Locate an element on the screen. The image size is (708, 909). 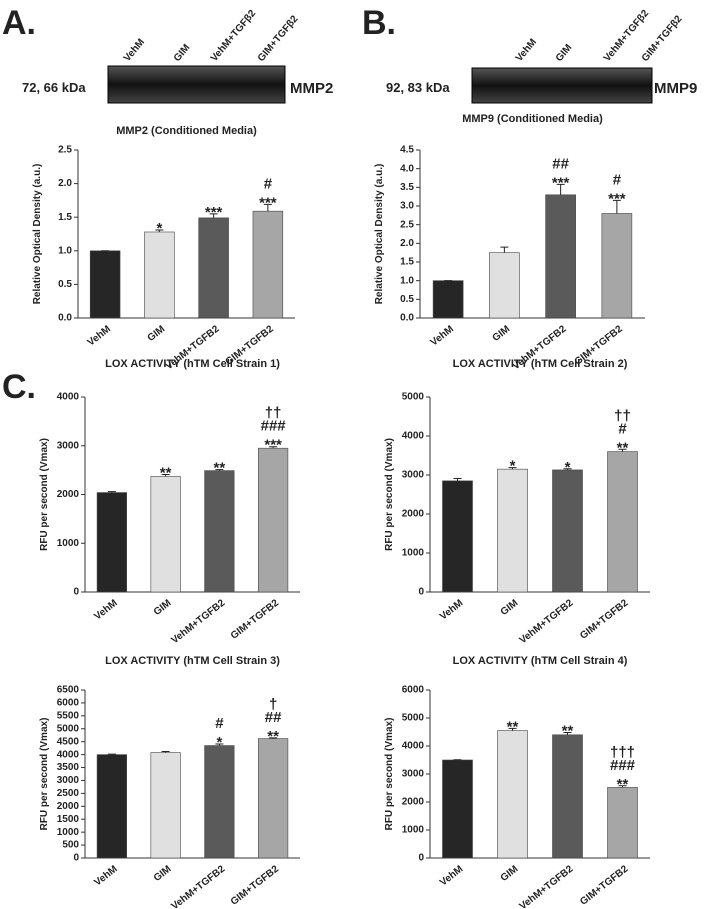
y-tick-label: 3.0 is located at coordinates (407, 206).